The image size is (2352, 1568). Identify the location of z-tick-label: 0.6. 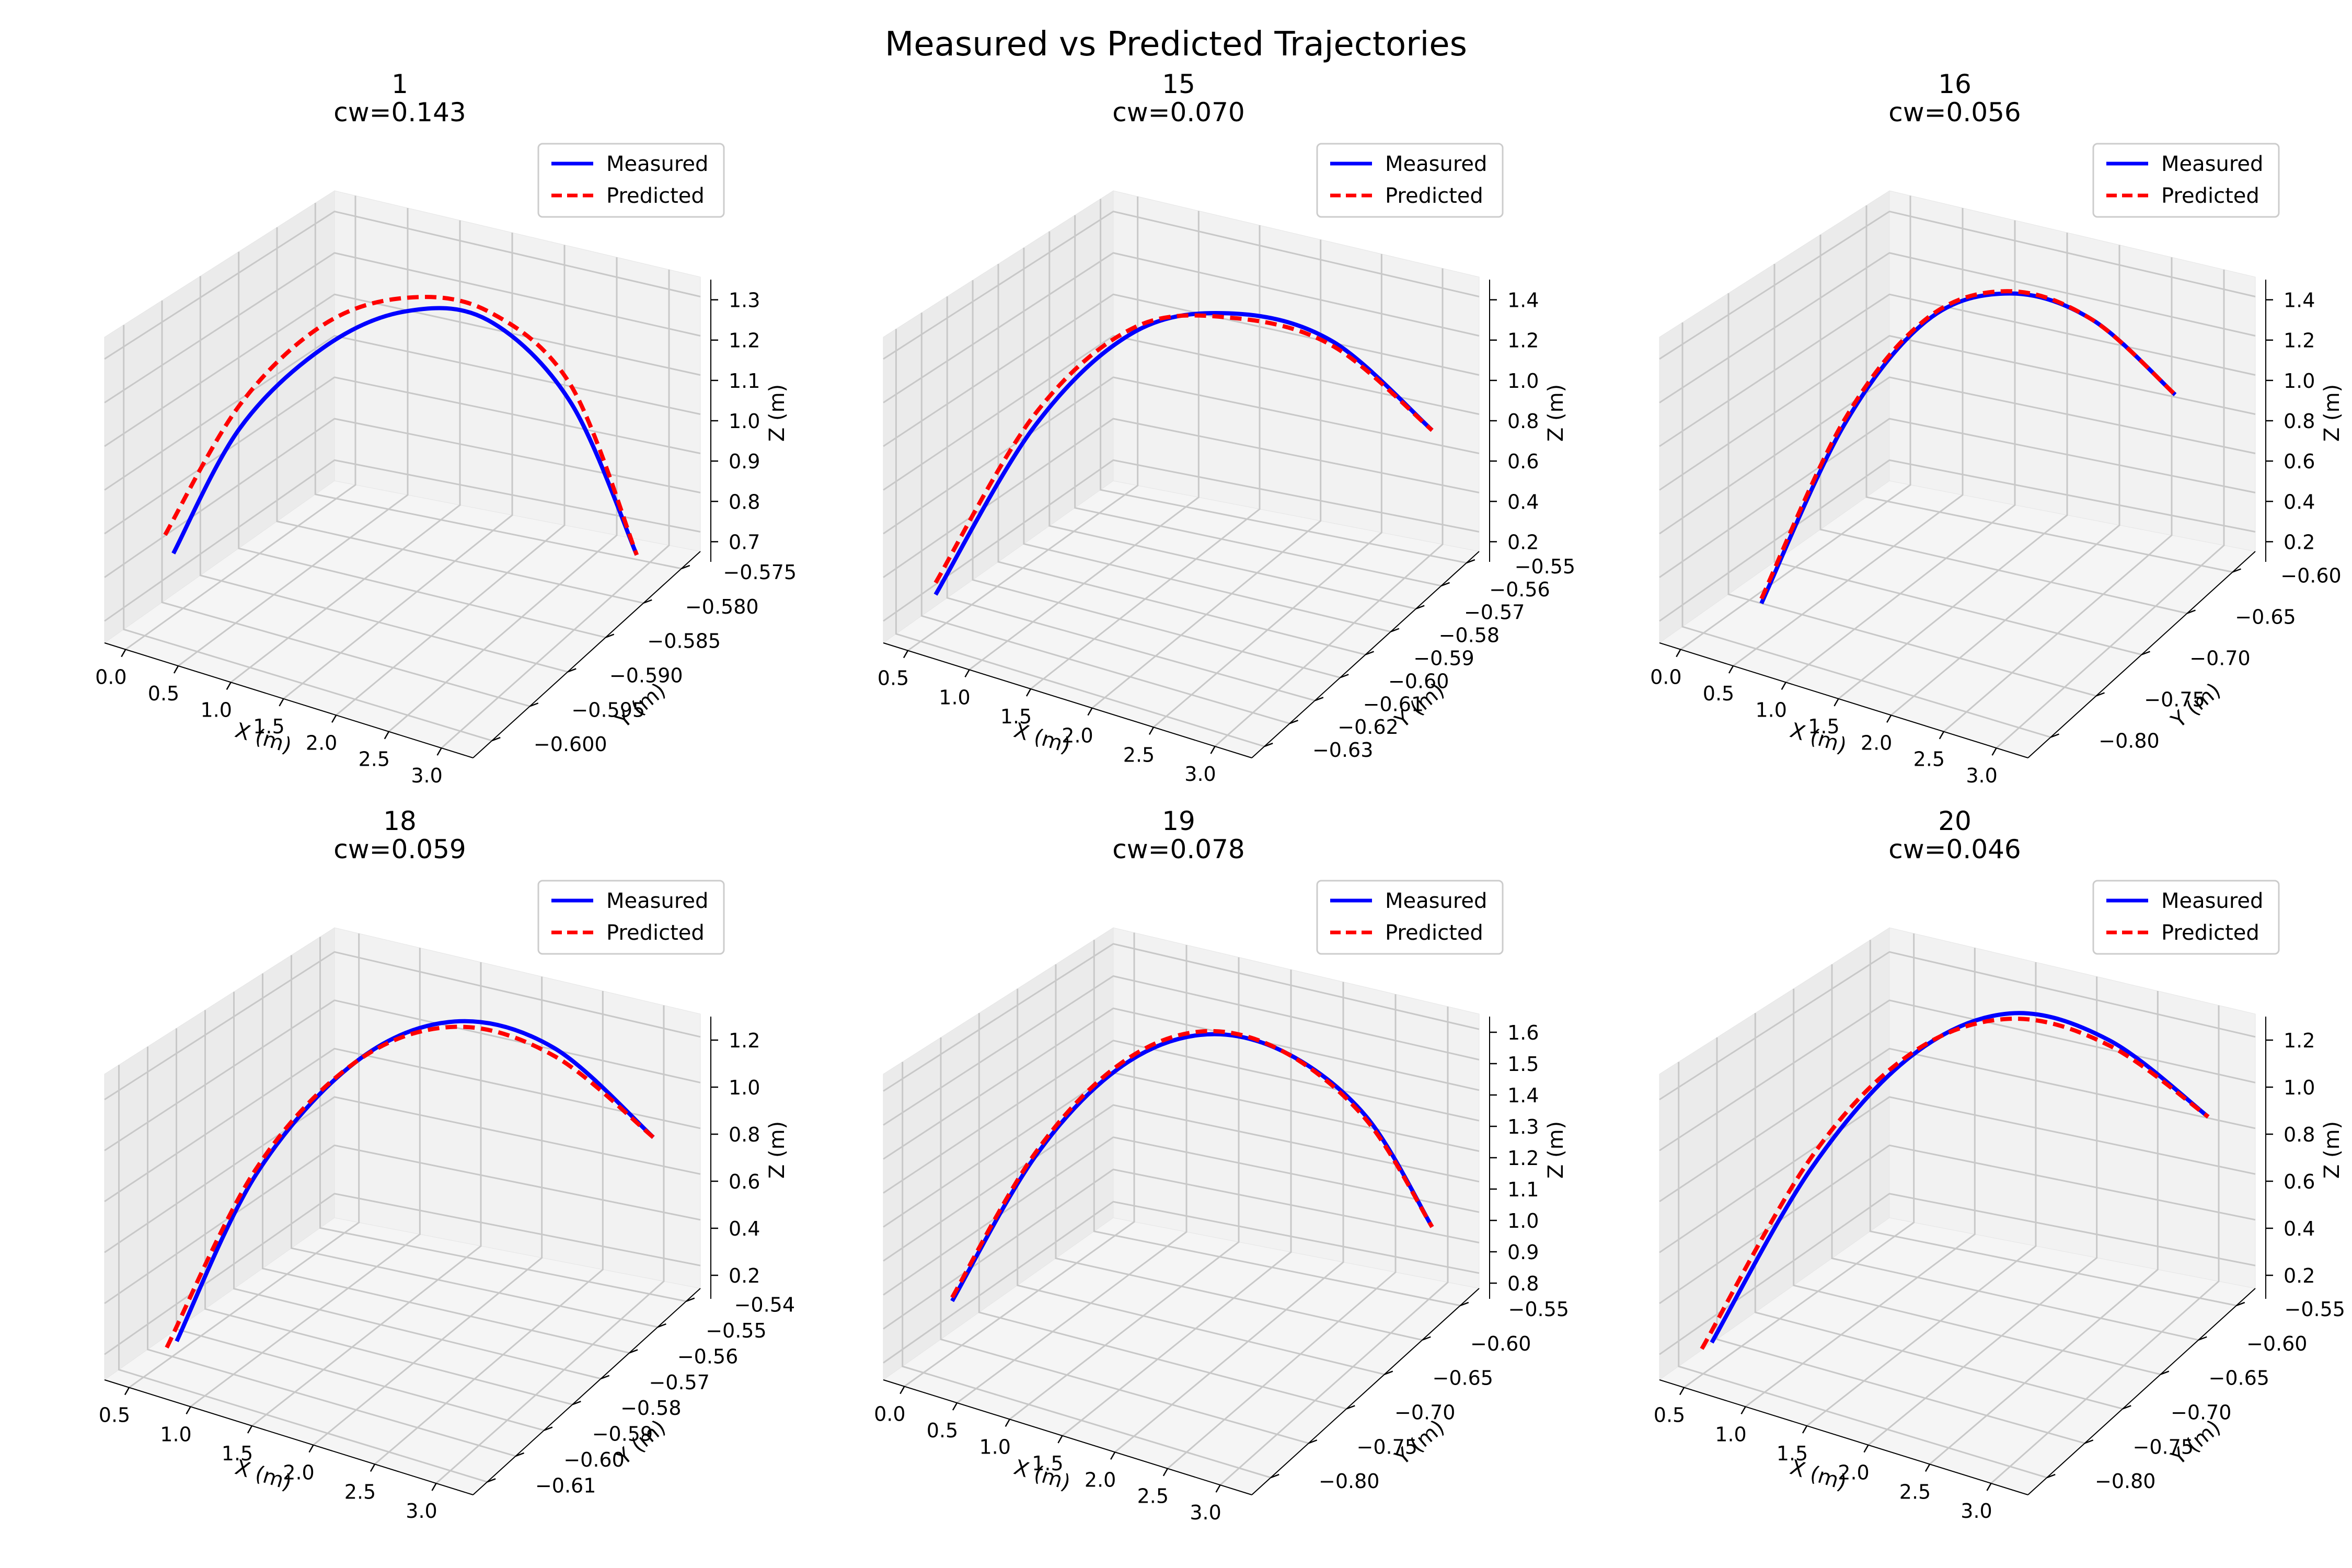
(2299, 1181).